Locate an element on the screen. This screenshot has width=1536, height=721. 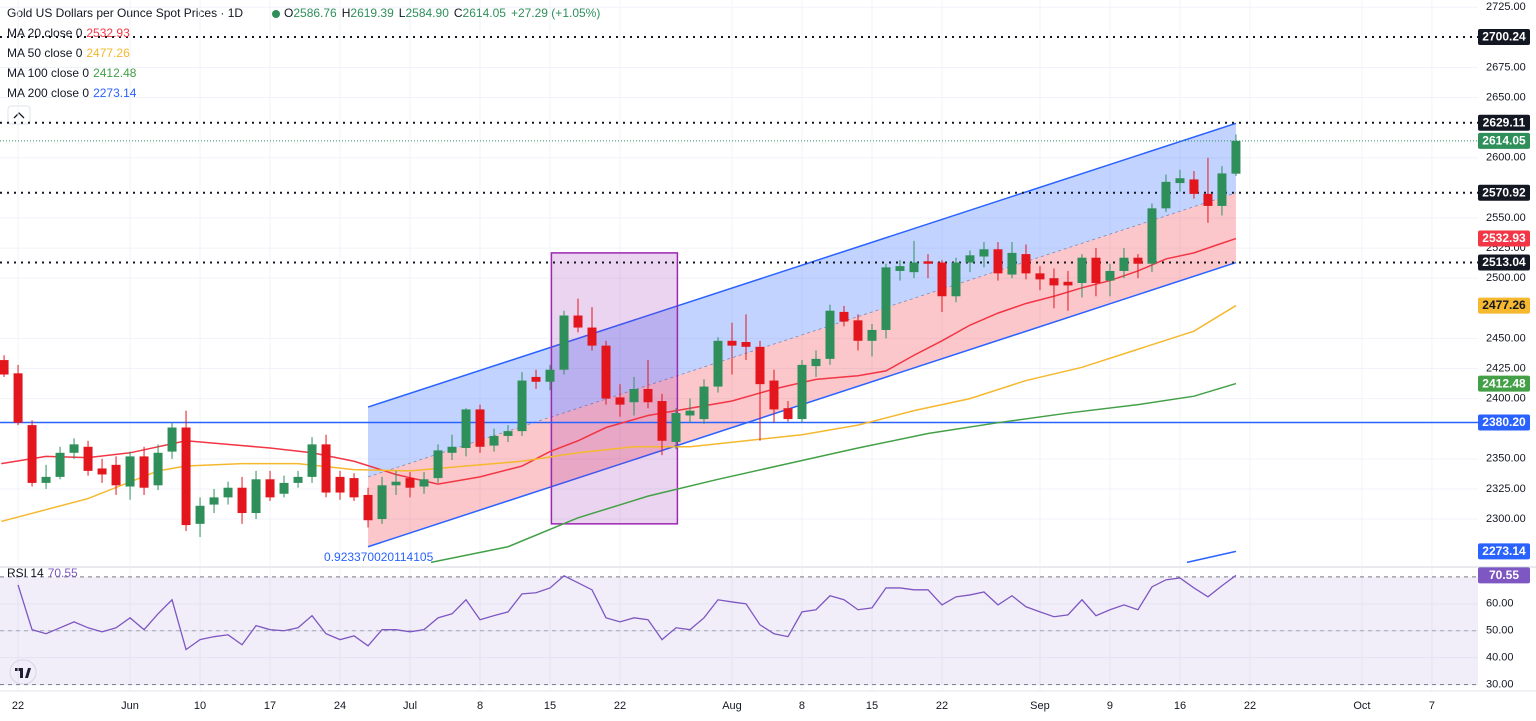
tradingview-logo is located at coordinates (23, 672).